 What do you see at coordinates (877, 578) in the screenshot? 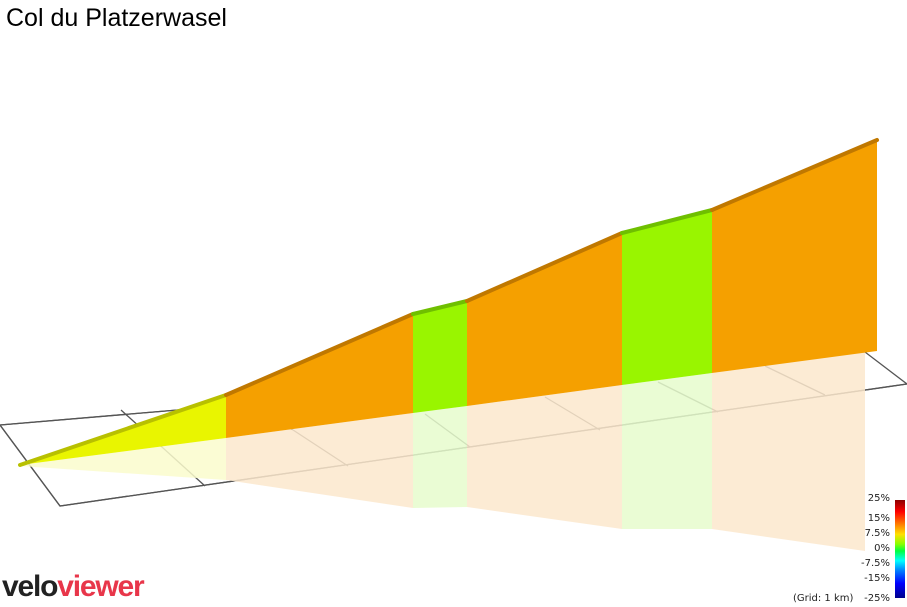
I see `legend-tick-minus-15: -15%` at bounding box center [877, 578].